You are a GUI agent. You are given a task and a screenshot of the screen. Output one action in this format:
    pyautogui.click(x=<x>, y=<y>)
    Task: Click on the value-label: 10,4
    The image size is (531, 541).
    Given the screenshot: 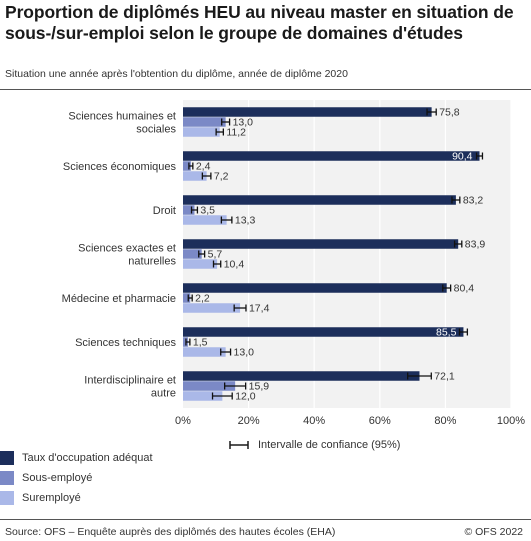 What is the action you would take?
    pyautogui.click(x=234, y=265)
    